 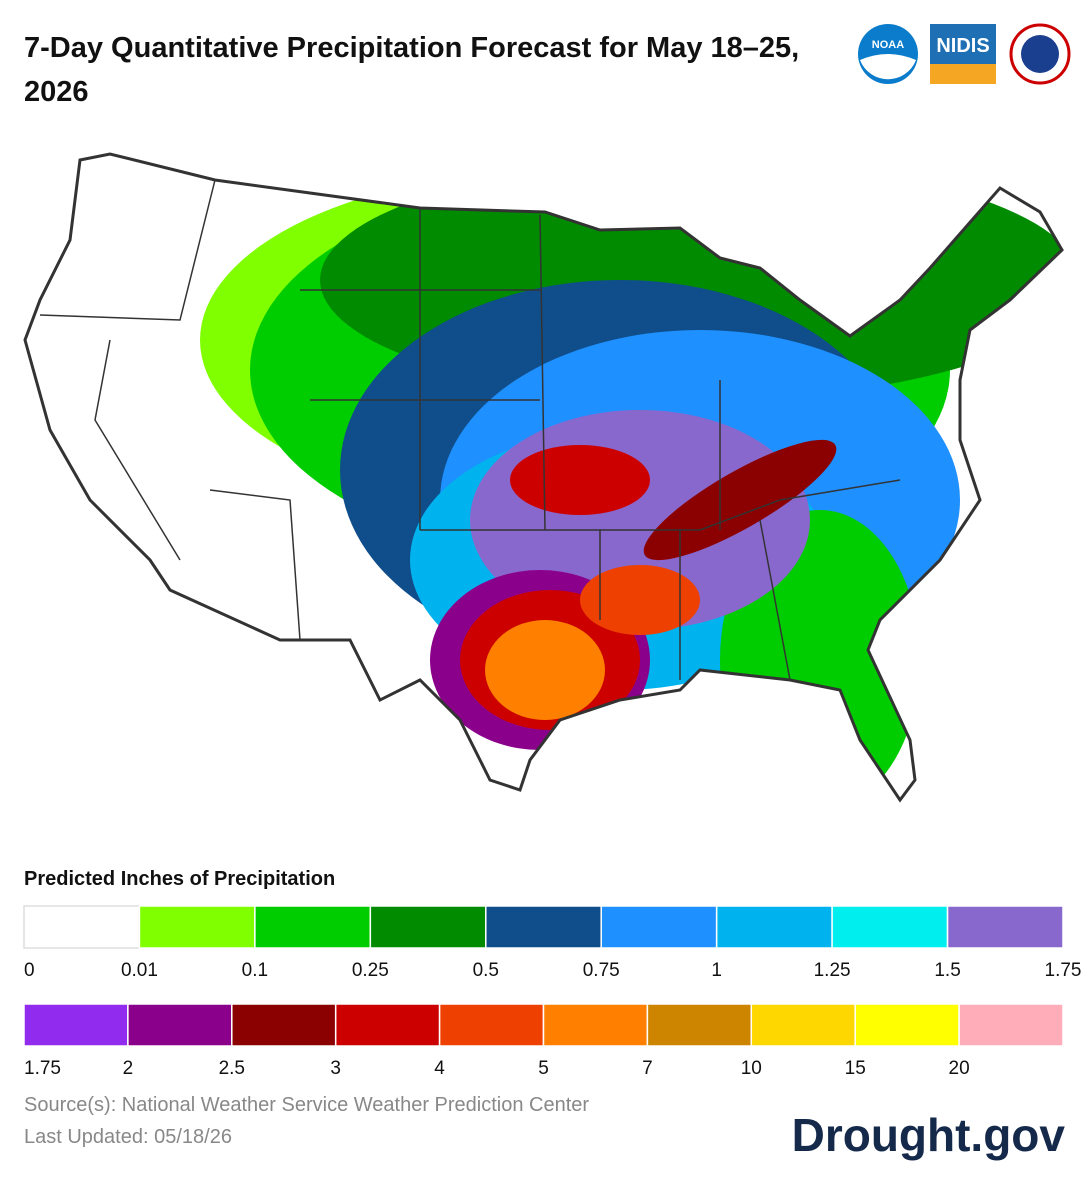 I want to click on nidis-text: NIDIS, so click(x=962, y=46).